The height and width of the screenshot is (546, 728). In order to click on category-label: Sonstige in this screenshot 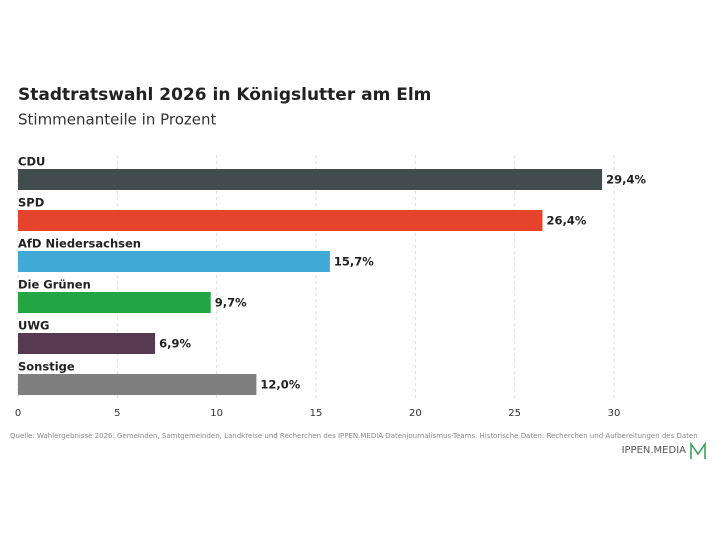, I will do `click(46, 367)`.